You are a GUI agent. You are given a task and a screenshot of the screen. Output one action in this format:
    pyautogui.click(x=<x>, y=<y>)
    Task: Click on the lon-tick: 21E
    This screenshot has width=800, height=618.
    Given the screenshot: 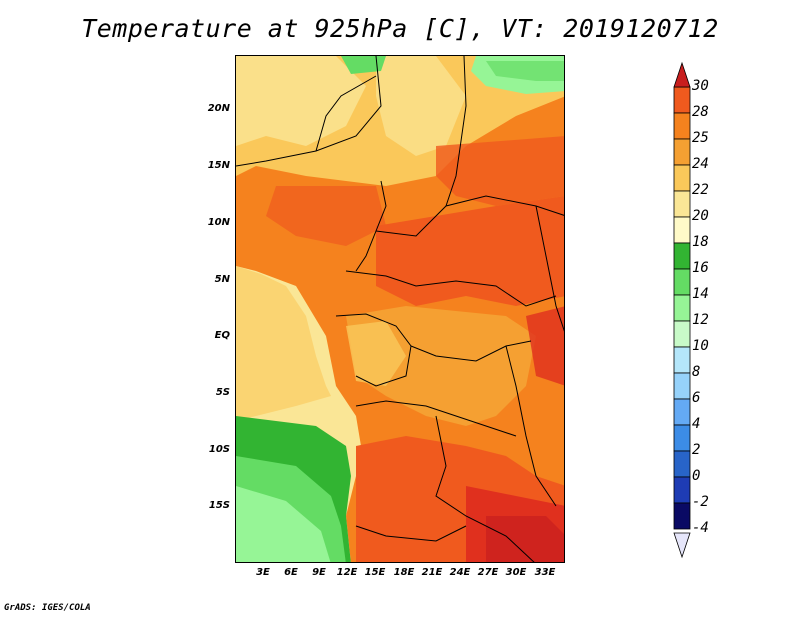 What is the action you would take?
    pyautogui.click(x=432, y=572)
    